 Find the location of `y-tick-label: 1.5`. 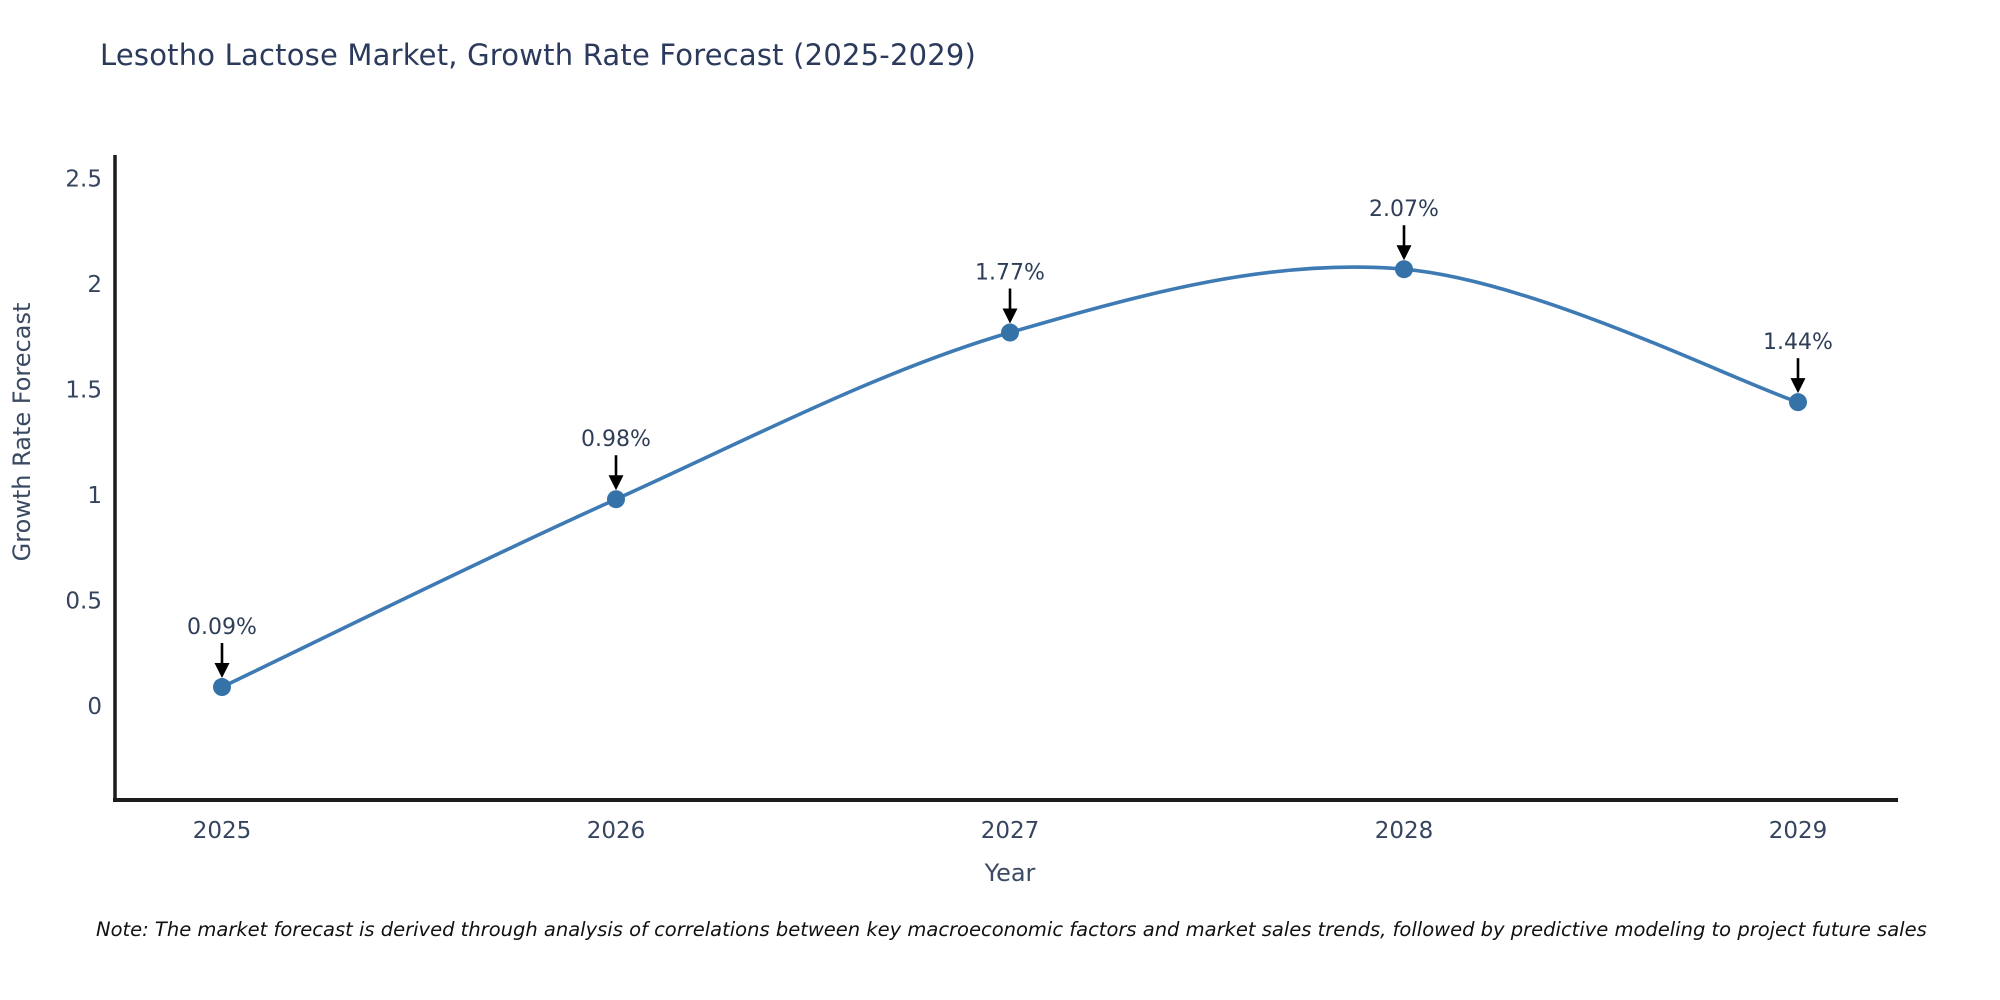

y-tick-label: 1.5 is located at coordinates (83, 391).